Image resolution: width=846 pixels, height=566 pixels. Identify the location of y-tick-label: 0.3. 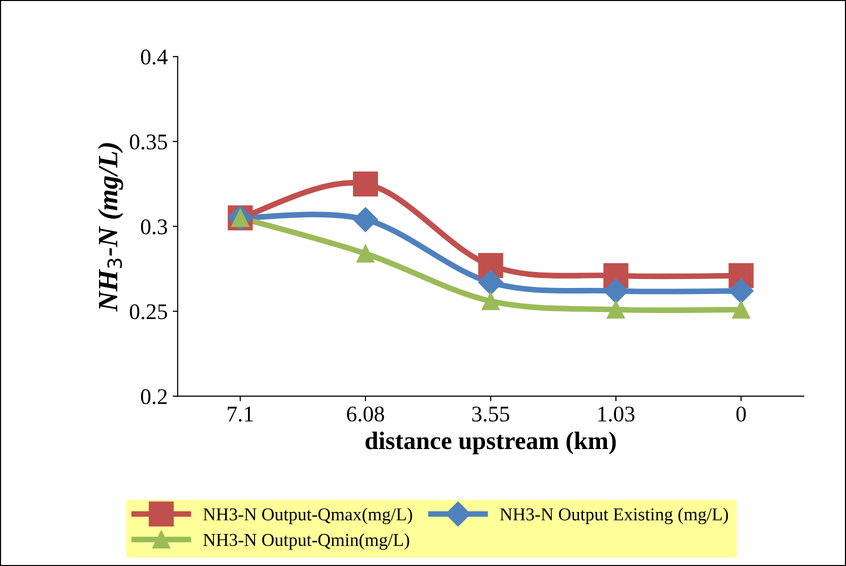
(154, 226).